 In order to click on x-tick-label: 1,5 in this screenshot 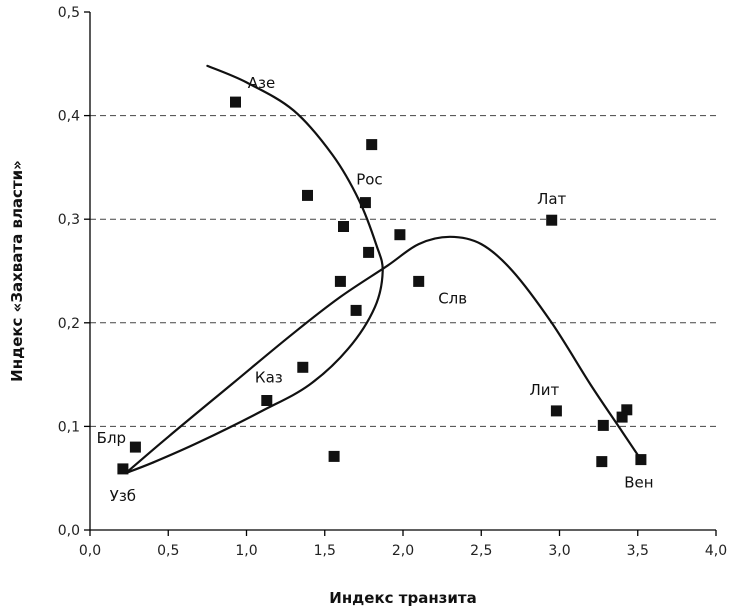, I will do `click(325, 551)`.